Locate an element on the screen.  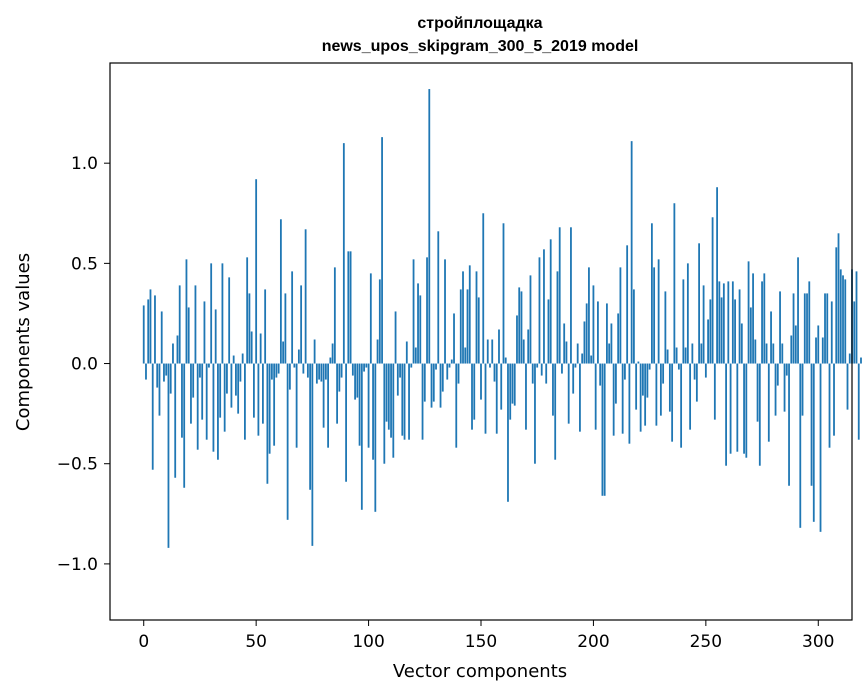
y-tick-label: 0.0 is located at coordinates (84, 365).